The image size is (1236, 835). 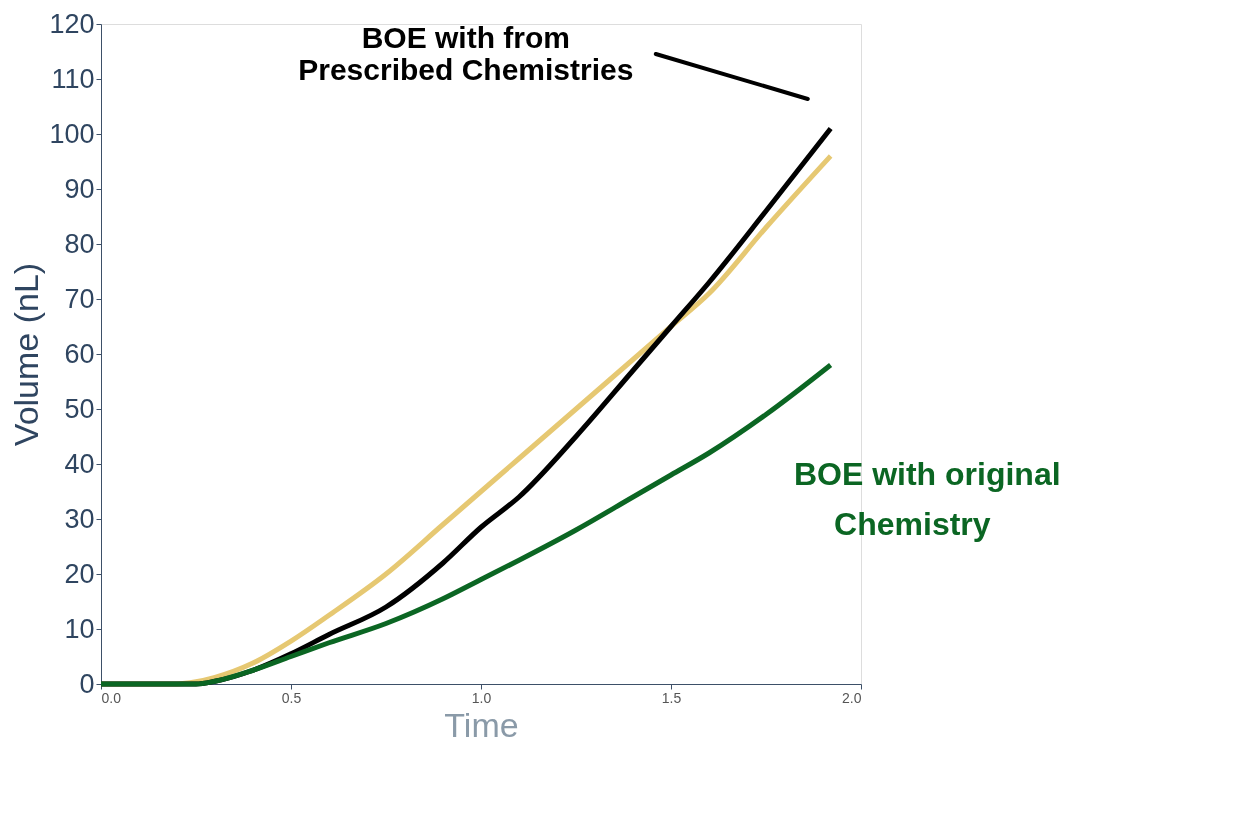 What do you see at coordinates (852, 697) in the screenshot?
I see `x-tick-label: 2.0` at bounding box center [852, 697].